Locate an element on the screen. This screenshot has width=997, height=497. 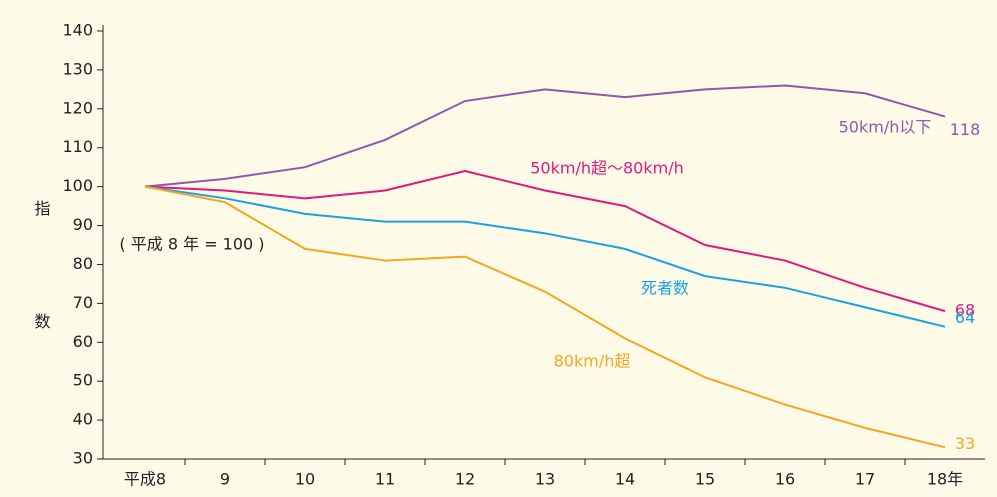
x-tick-label: 12 is located at coordinates (465, 479).